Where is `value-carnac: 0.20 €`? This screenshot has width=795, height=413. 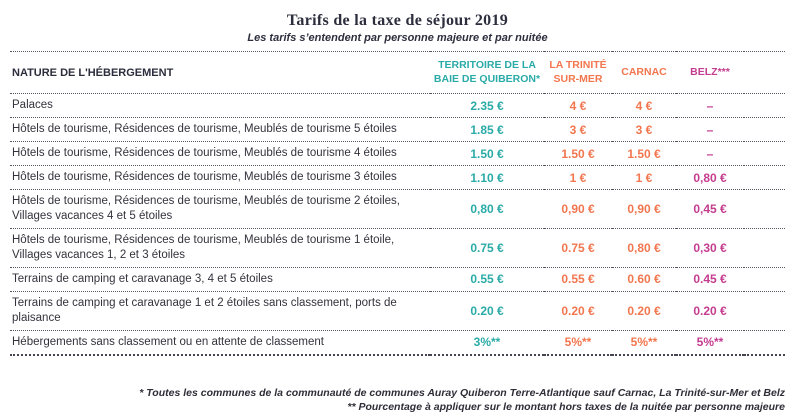
value-carnac: 0.20 € is located at coordinates (644, 310).